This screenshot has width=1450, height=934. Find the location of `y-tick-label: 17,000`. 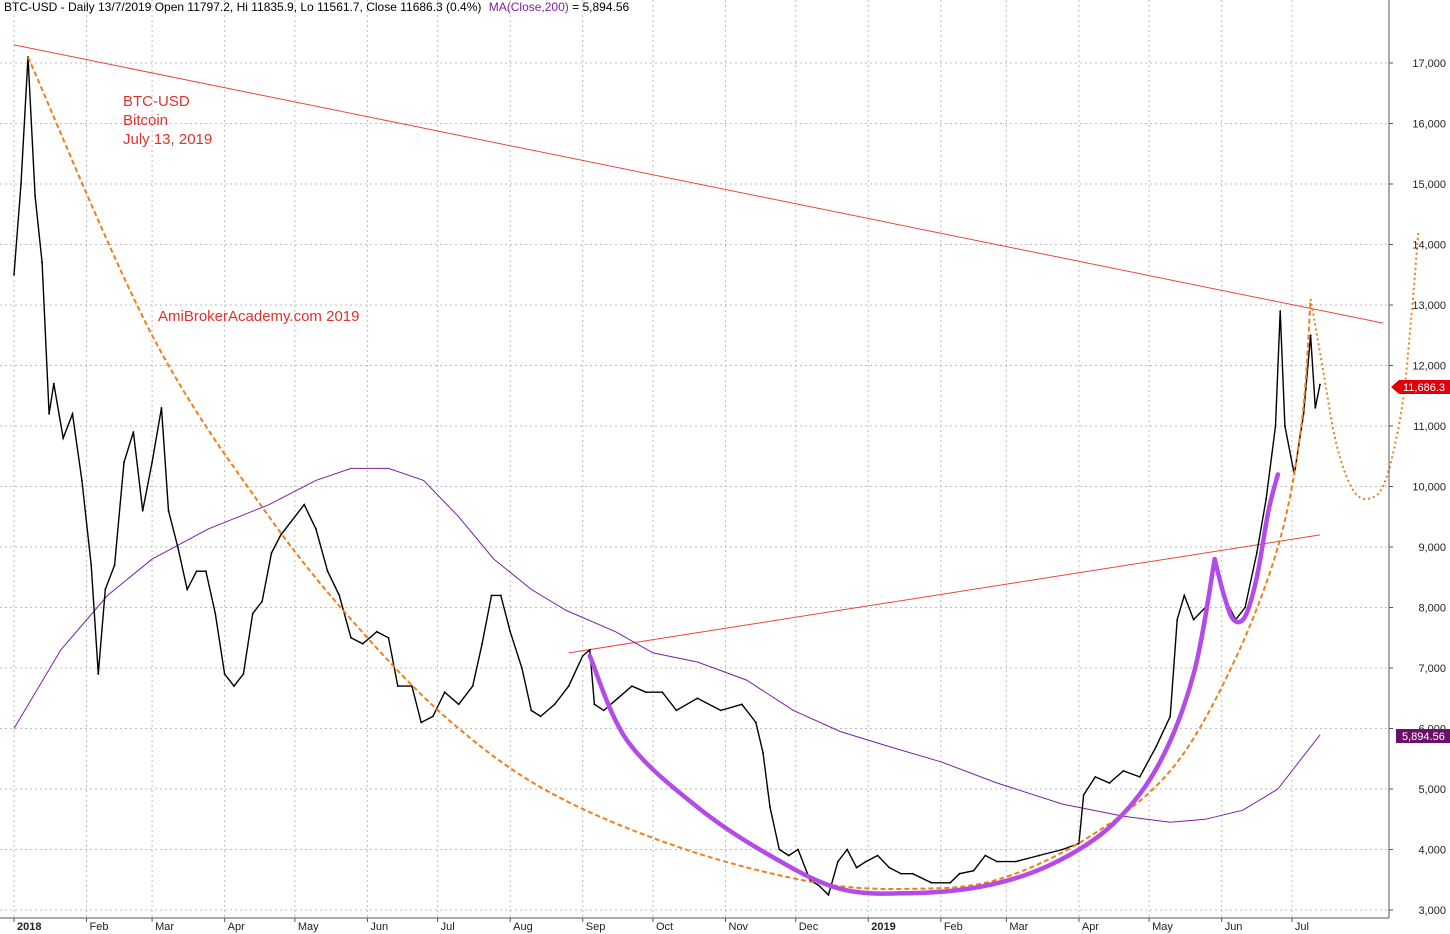

y-tick-label: 17,000 is located at coordinates (1429, 64).